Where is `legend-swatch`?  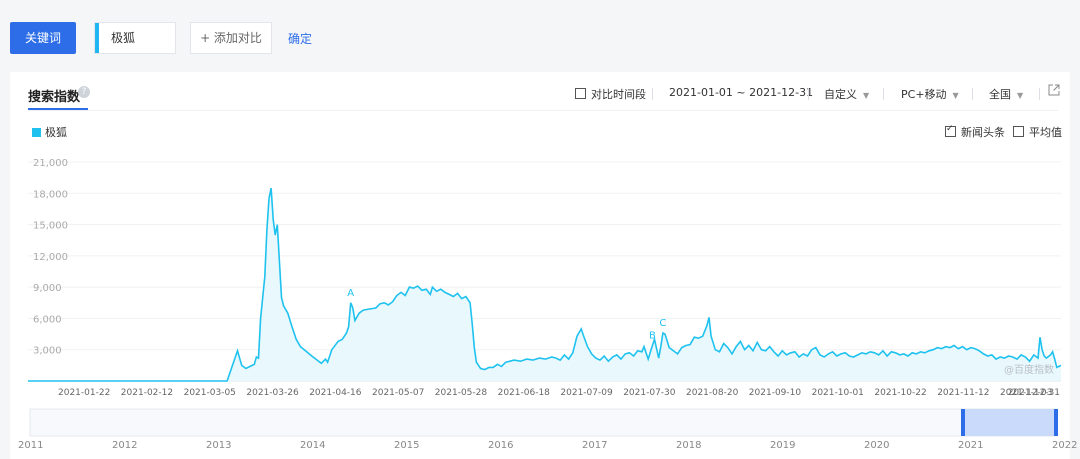
legend-swatch is located at coordinates (36, 132).